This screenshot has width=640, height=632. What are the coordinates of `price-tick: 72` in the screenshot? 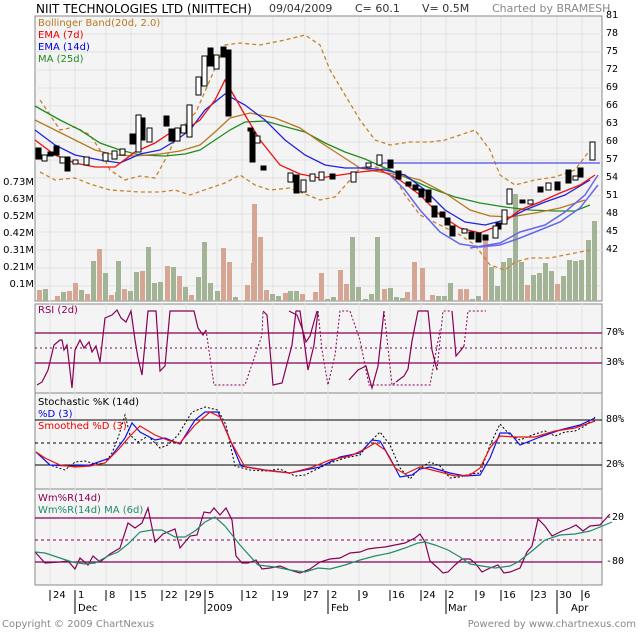 It's located at (612, 69).